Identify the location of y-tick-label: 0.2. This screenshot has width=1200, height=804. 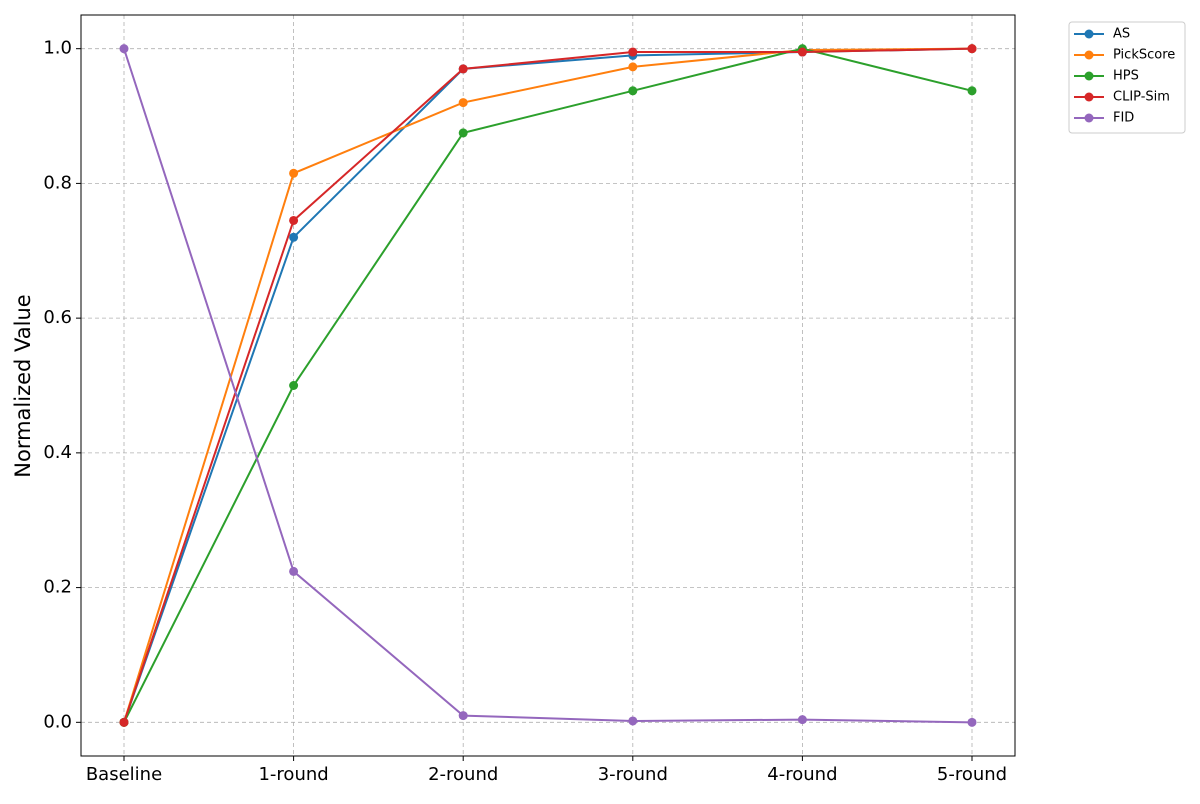
(57, 587).